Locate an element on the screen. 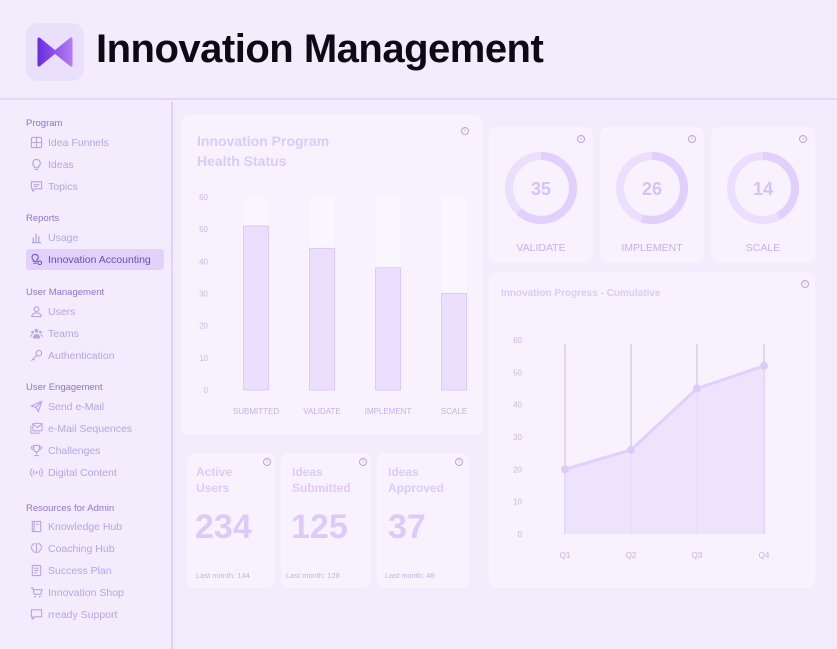 The width and height of the screenshot is (837, 649). series-line is located at coordinates (664, 417).